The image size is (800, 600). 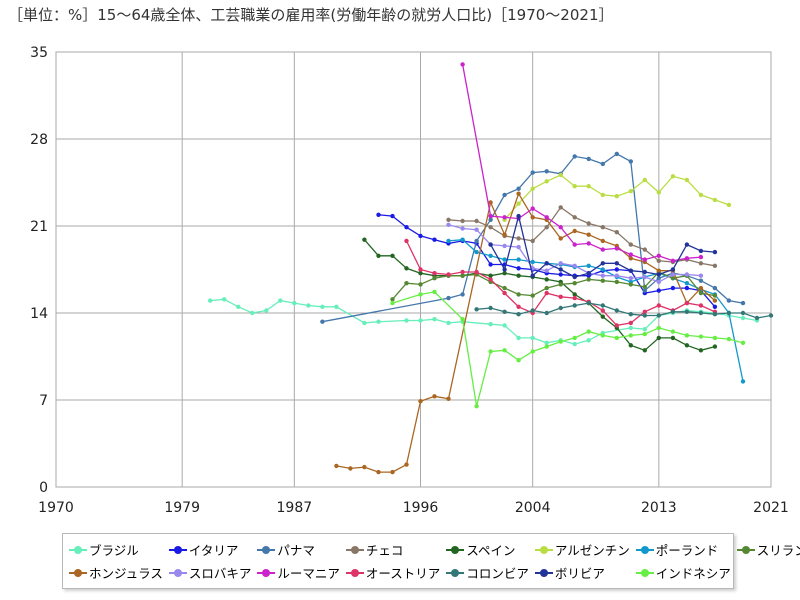 I want to click on legend-item-4: スペイン, so click(x=487, y=549).